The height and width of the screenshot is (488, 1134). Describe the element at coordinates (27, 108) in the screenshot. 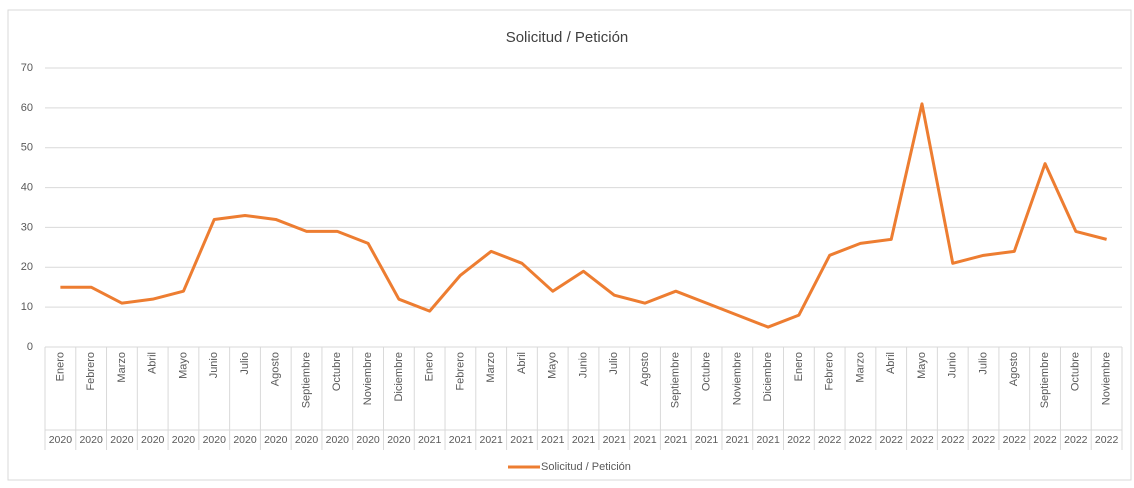

I see `y-tick-label: 60` at that location.